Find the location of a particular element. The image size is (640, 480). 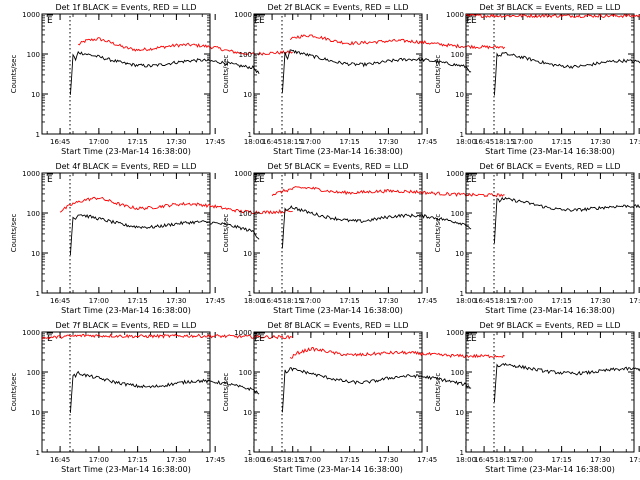

panel-title: Det 5f BLACK = Events, RED = LLD is located at coordinates (337, 166).